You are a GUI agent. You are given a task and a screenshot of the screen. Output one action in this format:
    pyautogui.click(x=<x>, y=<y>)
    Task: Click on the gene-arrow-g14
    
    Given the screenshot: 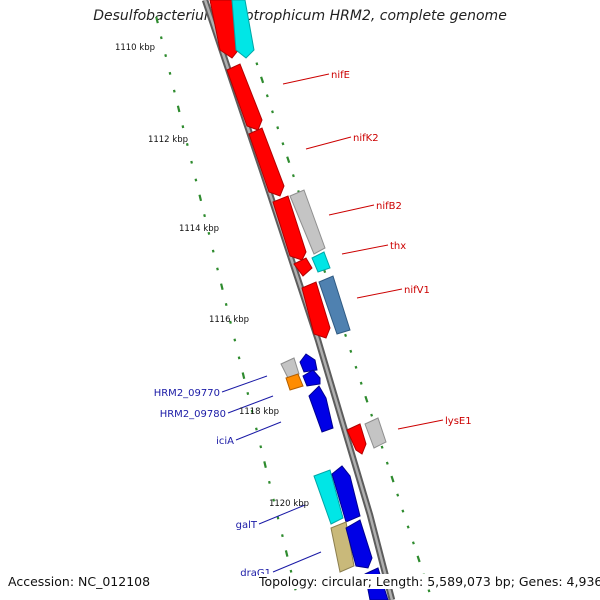 What is the action you would take?
    pyautogui.click(x=311, y=378)
    